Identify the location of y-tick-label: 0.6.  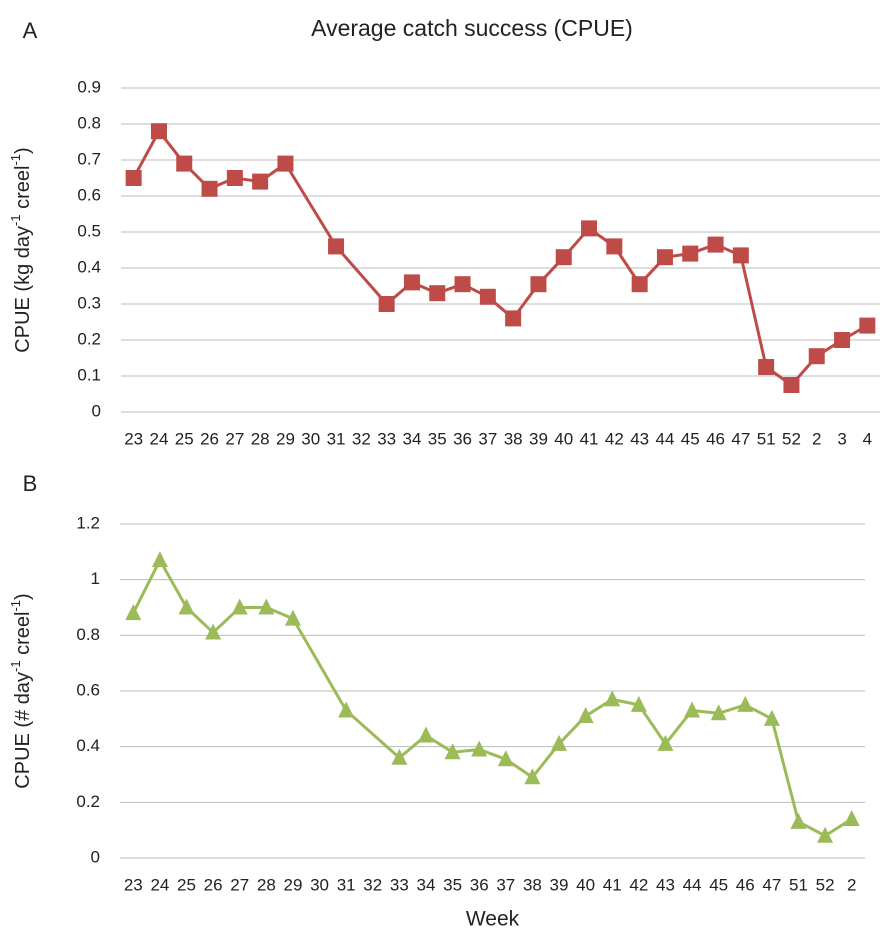
(89, 194).